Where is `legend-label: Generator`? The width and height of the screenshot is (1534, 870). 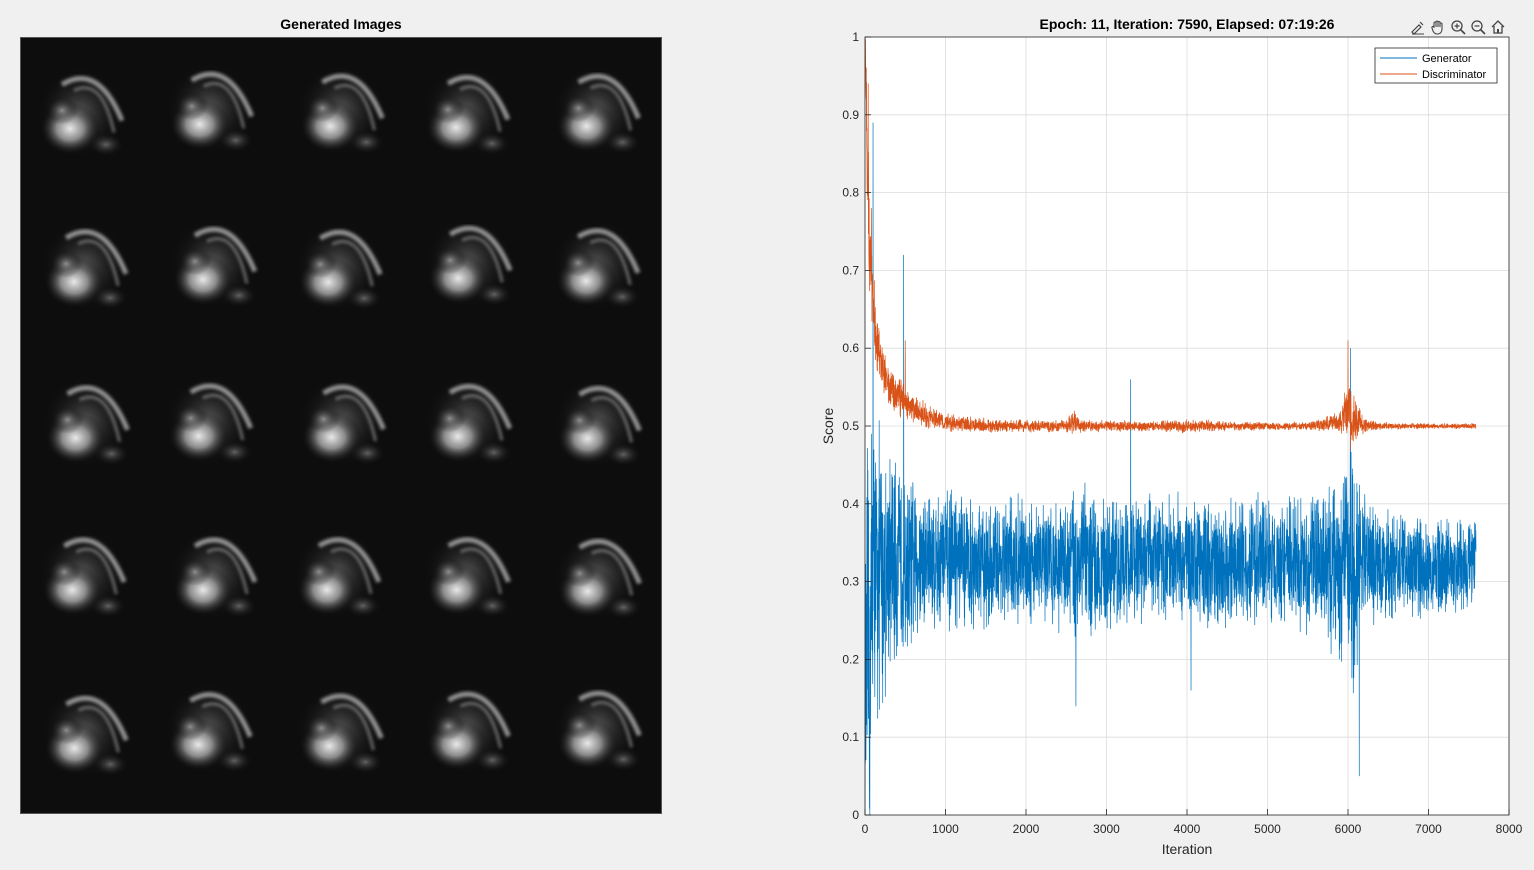 legend-label: Generator is located at coordinates (1447, 59).